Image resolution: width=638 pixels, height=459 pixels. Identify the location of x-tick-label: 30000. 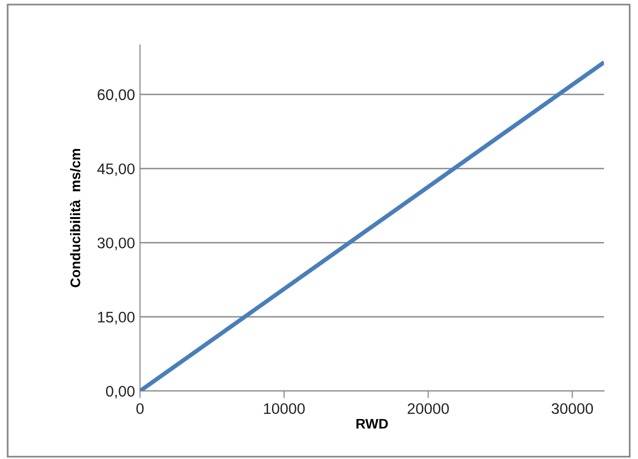
(572, 408).